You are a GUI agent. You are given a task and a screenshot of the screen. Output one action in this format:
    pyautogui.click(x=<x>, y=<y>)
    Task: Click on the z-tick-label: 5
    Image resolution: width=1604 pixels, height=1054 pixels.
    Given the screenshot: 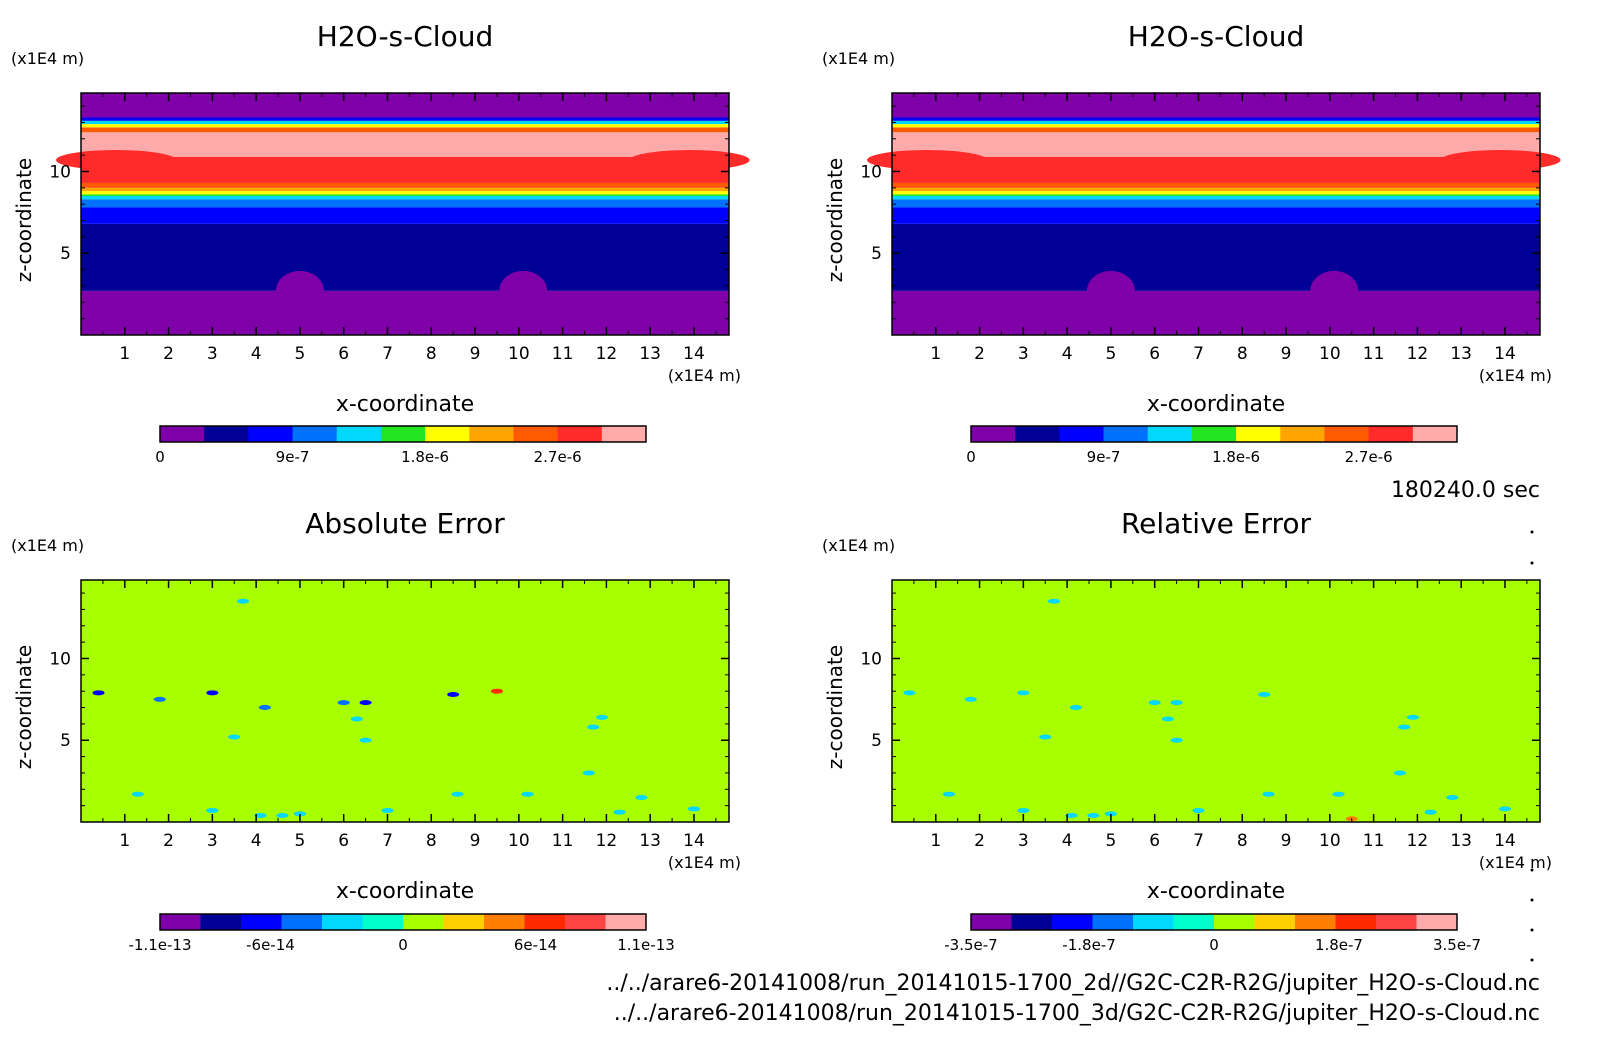 What is the action you would take?
    pyautogui.click(x=876, y=741)
    